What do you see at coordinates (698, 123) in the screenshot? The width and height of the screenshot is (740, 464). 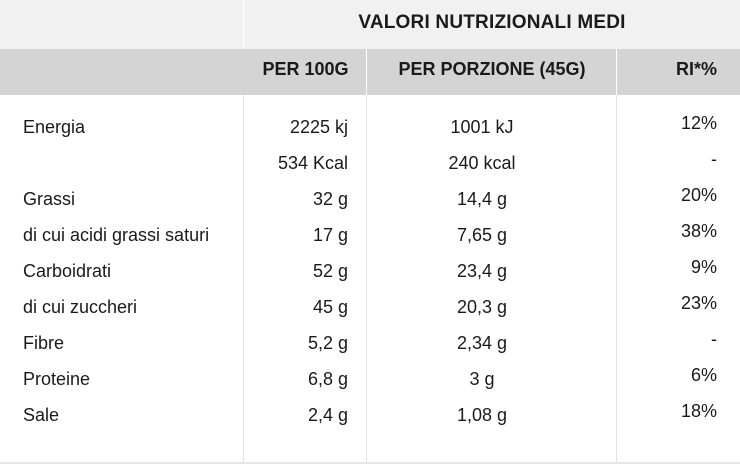 I see `value-ri: 12%` at bounding box center [698, 123].